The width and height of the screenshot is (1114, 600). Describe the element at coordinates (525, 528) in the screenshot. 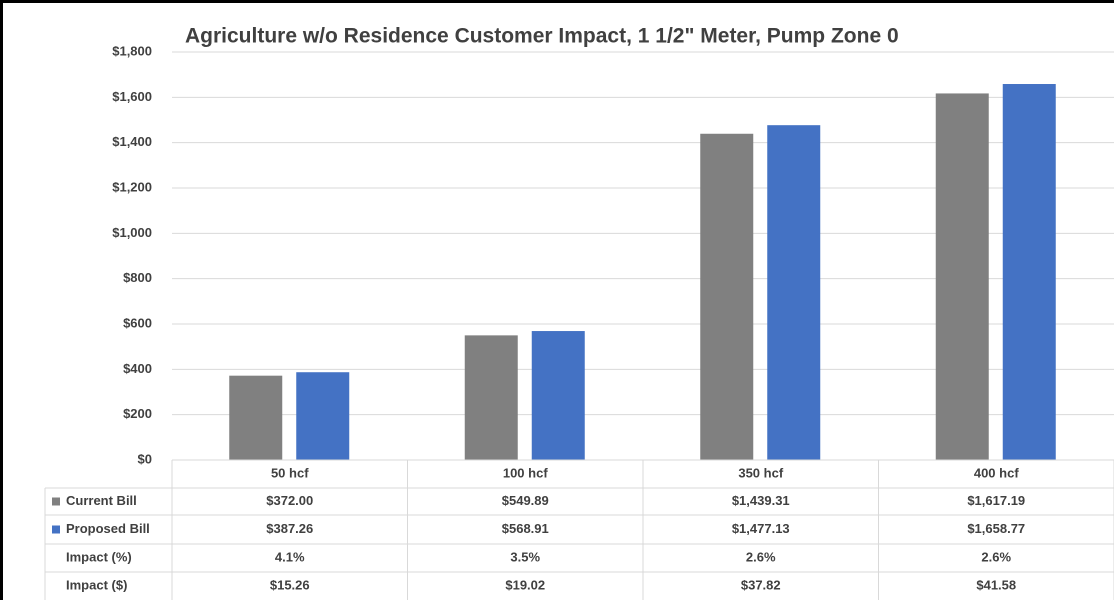

I see `table-cell: $568.91` at that location.